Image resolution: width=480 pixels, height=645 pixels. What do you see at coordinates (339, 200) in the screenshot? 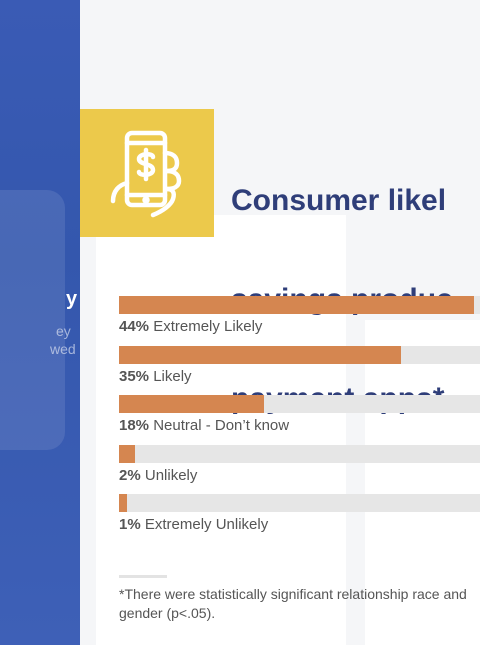
I see `title-line-1: Consumer likel` at bounding box center [339, 200].